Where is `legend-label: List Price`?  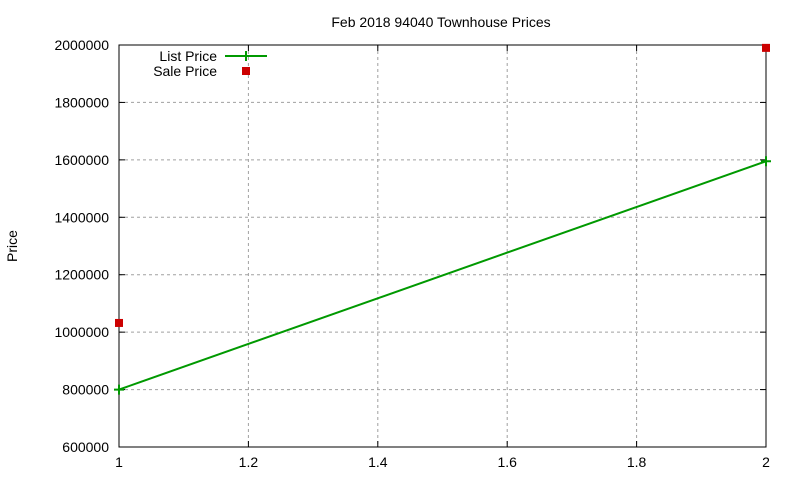 legend-label: List Price is located at coordinates (188, 56).